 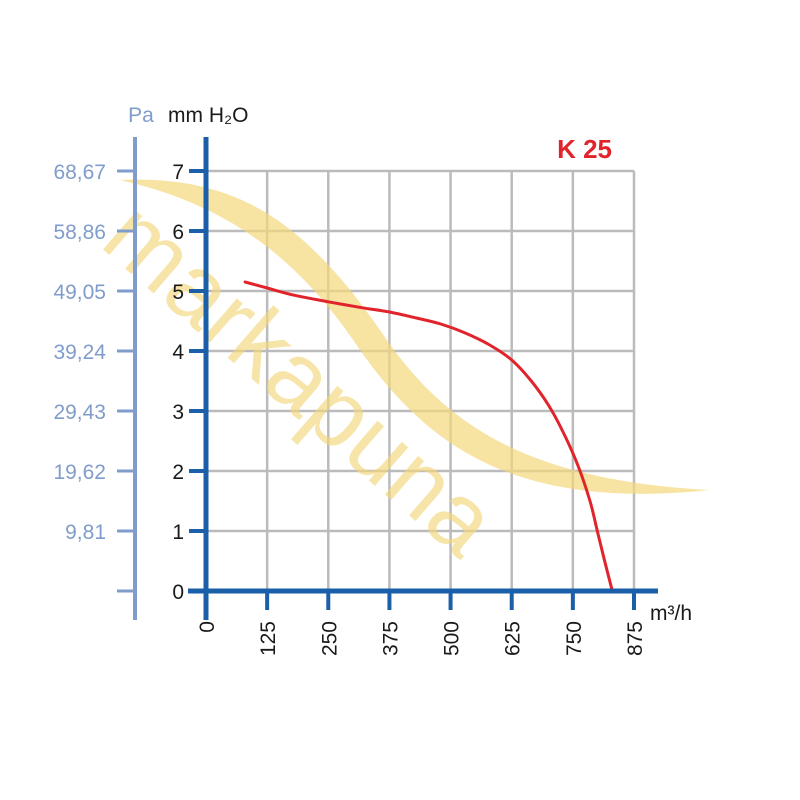 I want to click on pa-tick-label: 68,67, so click(x=79, y=172).